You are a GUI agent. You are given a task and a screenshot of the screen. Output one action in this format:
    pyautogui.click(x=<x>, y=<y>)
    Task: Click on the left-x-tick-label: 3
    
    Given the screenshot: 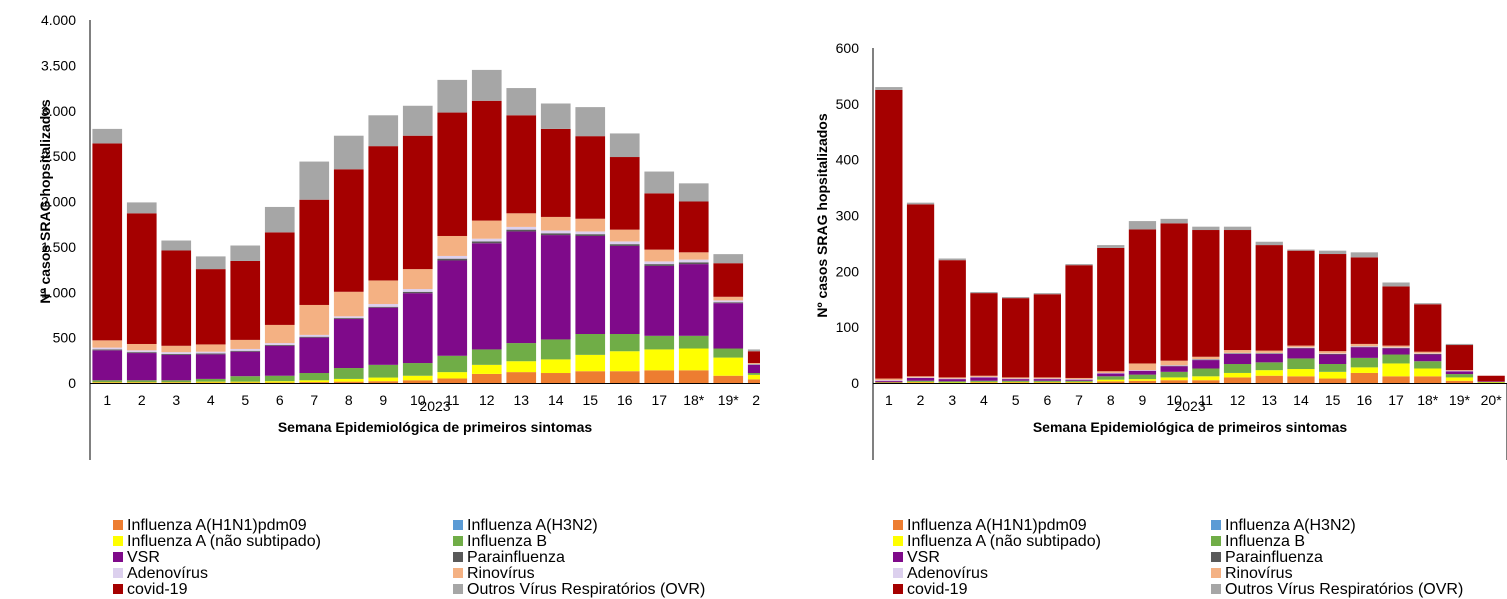 What is the action you would take?
    pyautogui.click(x=176, y=400)
    